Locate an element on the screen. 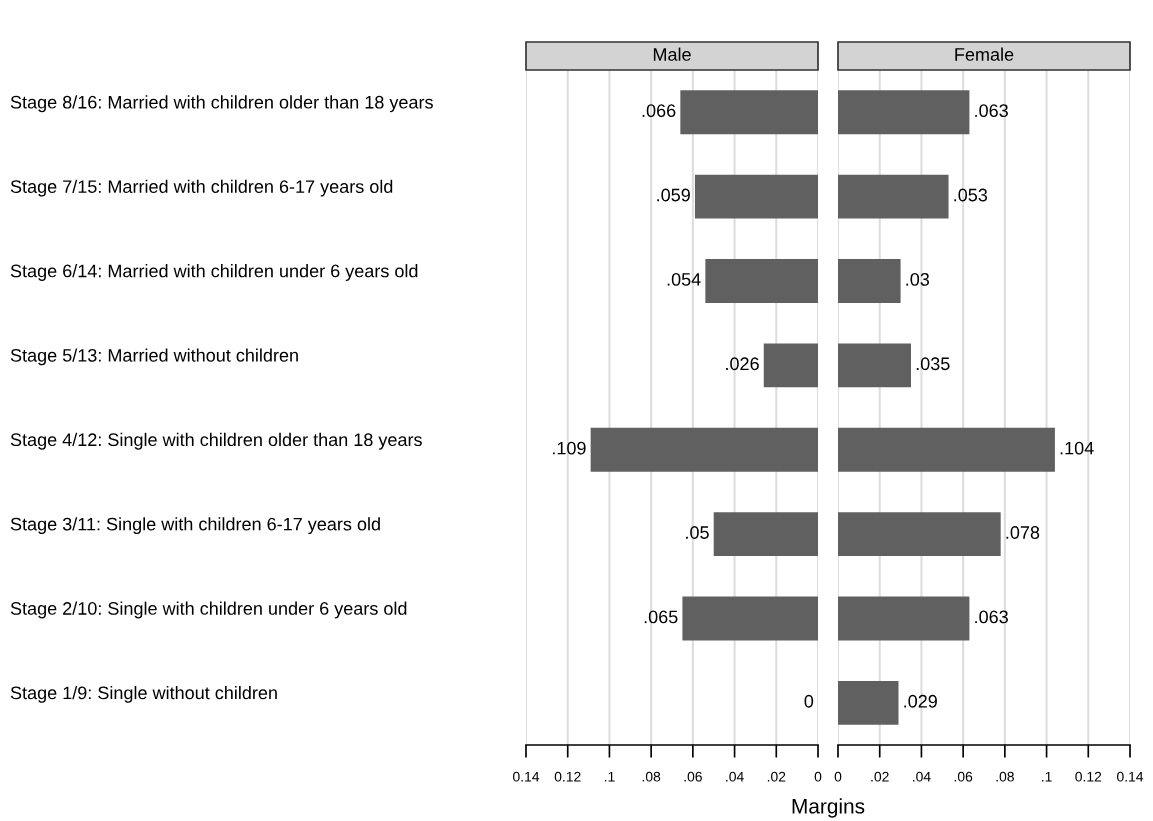  x-axis-title: Margins is located at coordinates (828, 808).